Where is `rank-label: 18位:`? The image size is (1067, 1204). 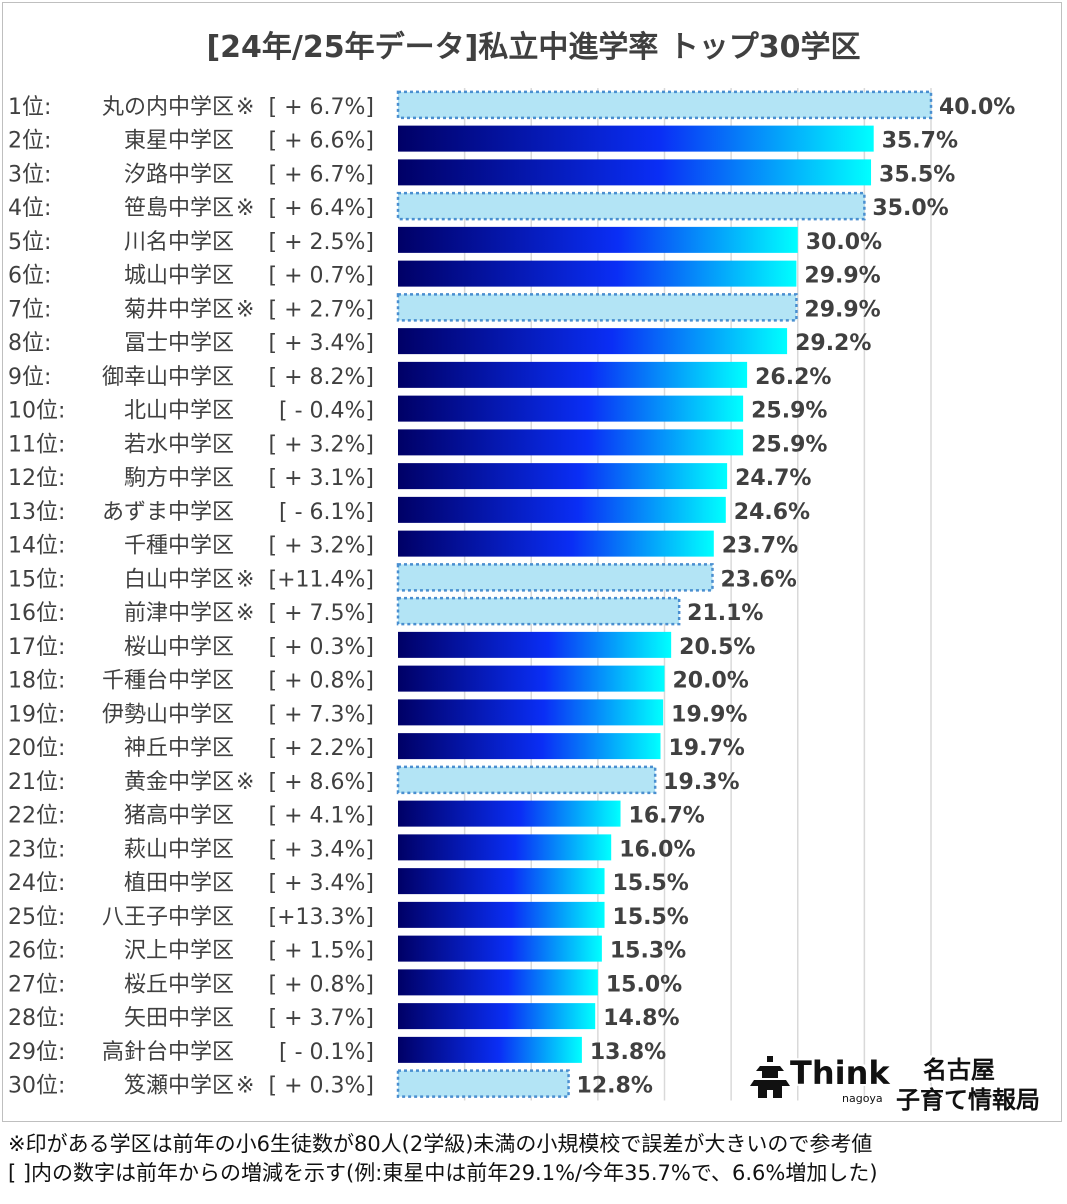 rank-label: 18位: is located at coordinates (36, 681).